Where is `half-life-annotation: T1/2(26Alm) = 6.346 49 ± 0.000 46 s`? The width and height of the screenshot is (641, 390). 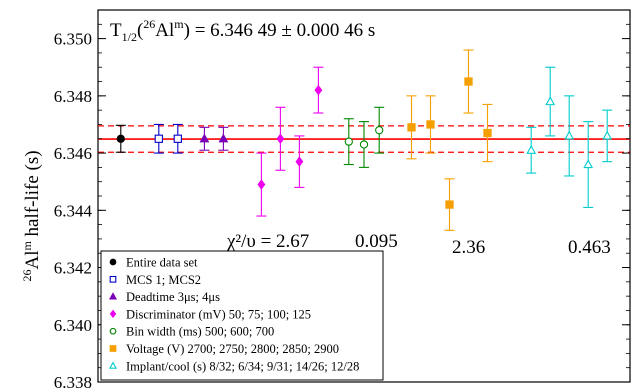 half-life-annotation: T1/2(26Alm) = 6.346 49 ± 0.000 46 s is located at coordinates (242, 30).